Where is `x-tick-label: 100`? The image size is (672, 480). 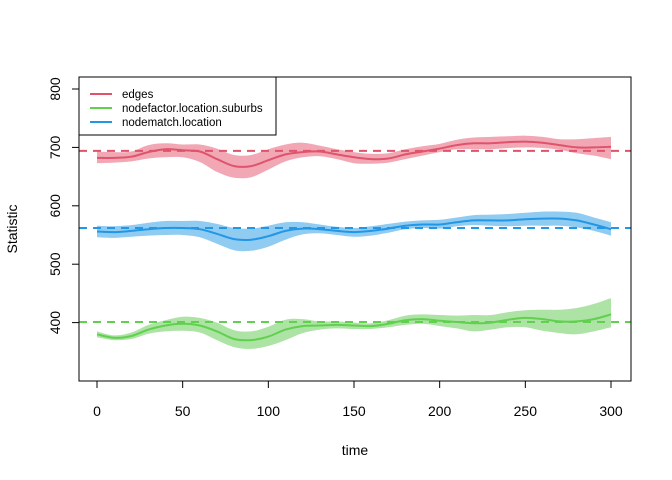
x-tick-label: 100 is located at coordinates (269, 411).